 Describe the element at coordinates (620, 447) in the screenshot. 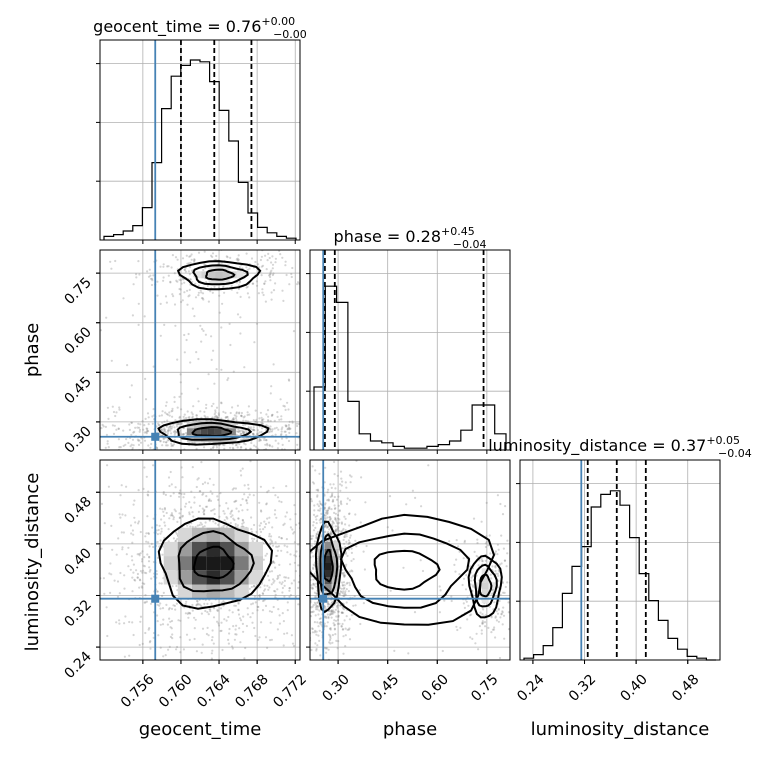

I see `title-luminosity-distance: luminosity_distance = 0.37+0.05 −0.04` at that location.